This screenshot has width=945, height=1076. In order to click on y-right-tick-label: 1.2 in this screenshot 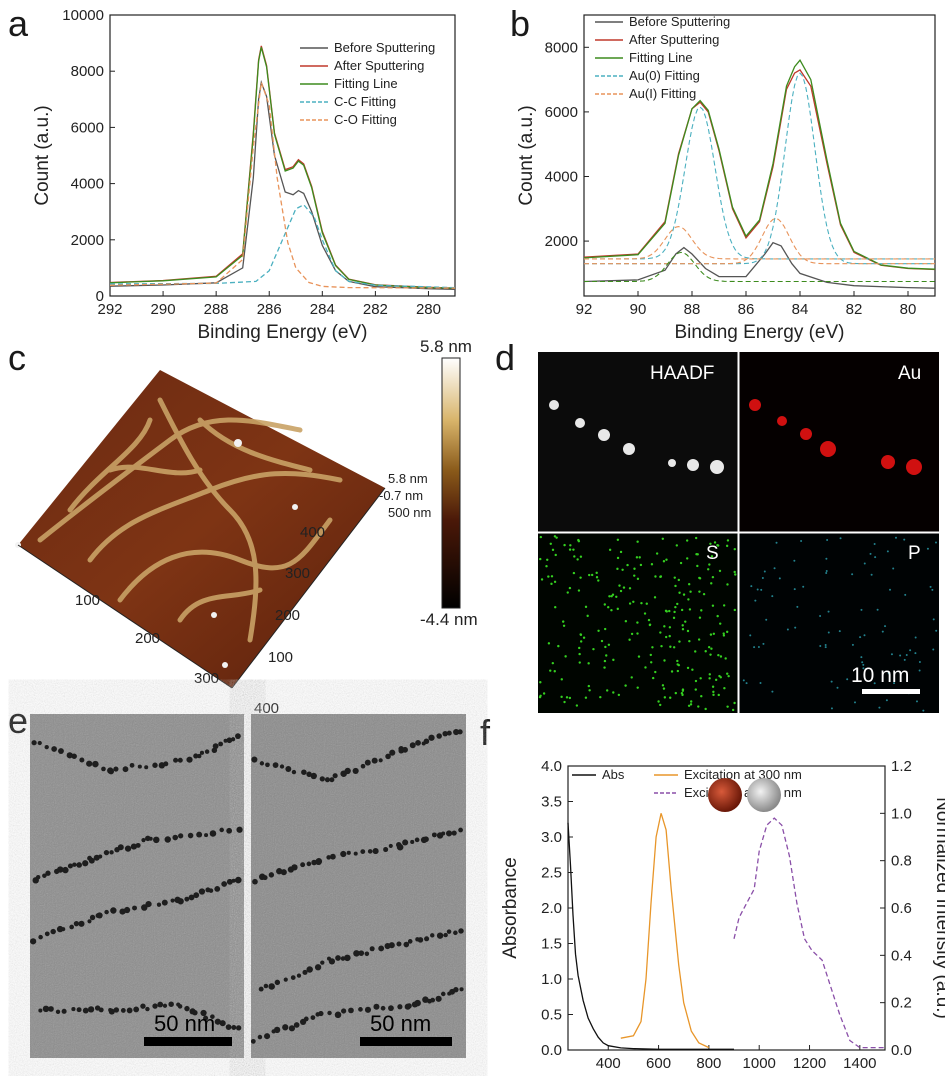, I will do `click(901, 766)`.